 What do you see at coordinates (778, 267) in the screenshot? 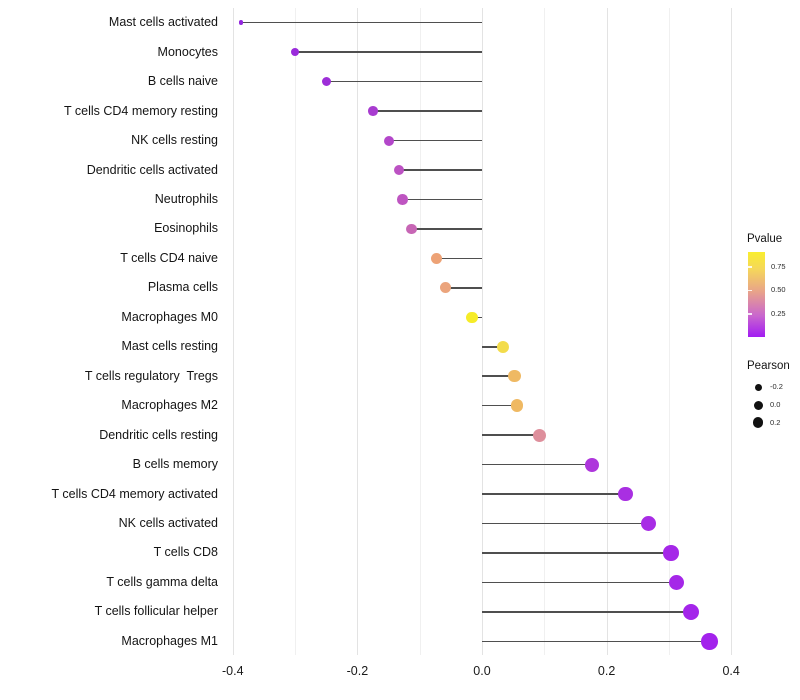
I see `colorbar-tick-label: 0.75` at bounding box center [778, 267].